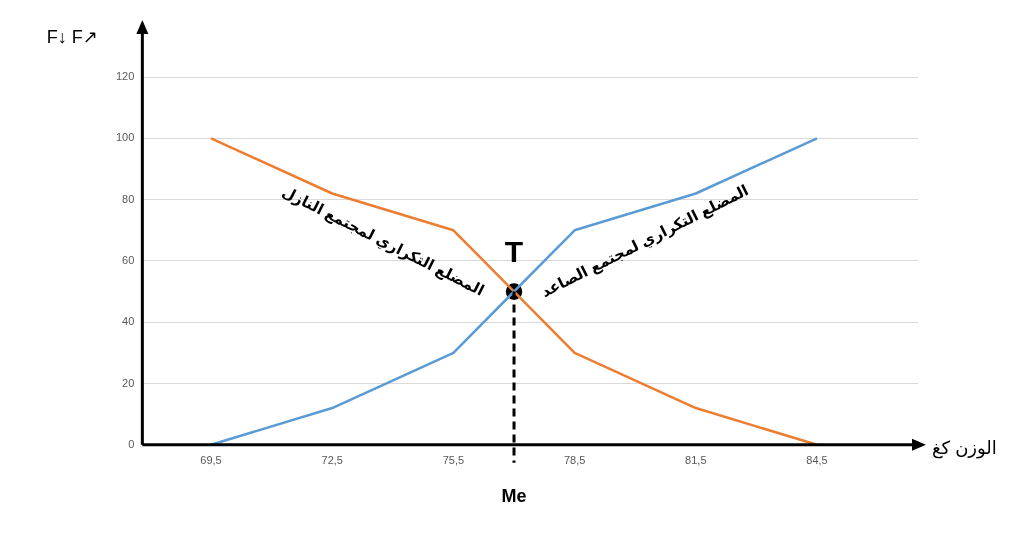 This screenshot has width=1019, height=539. What do you see at coordinates (696, 460) in the screenshot?
I see `x-tick-label: 81,5` at bounding box center [696, 460].